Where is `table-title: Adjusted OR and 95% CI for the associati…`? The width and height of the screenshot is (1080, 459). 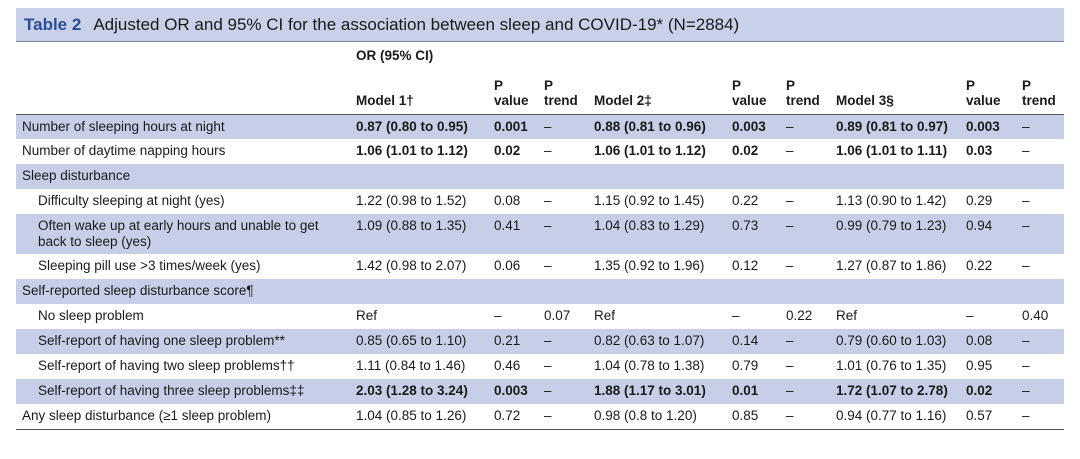
table-title: Adjusted OR and 95% CI for the associati… is located at coordinates (416, 24).